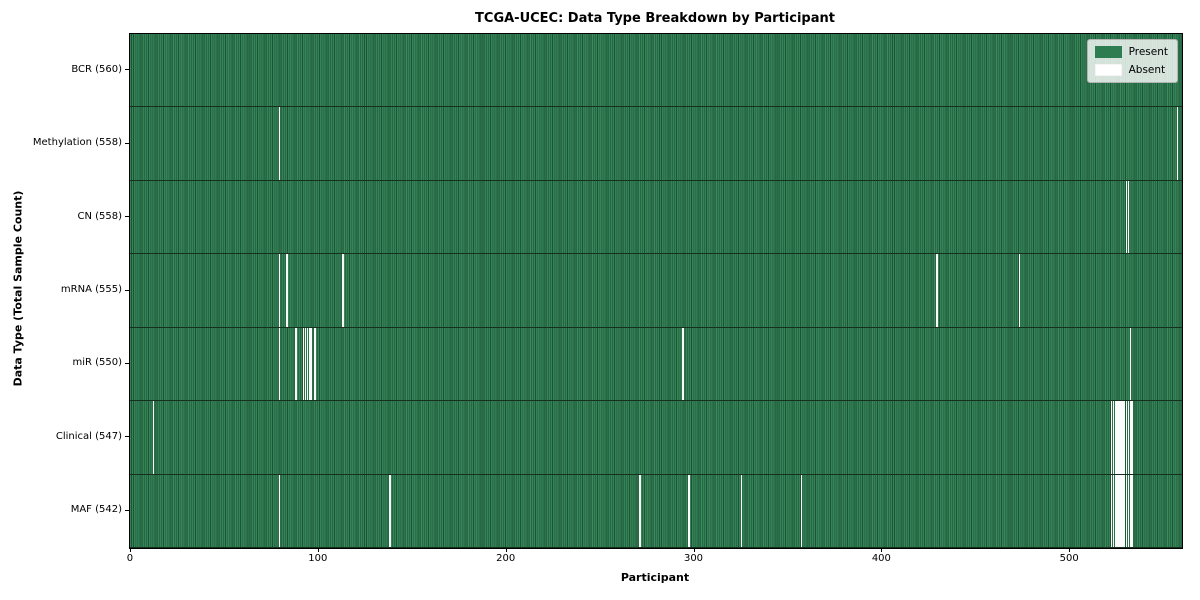 This screenshot has height=600, width=1200. What do you see at coordinates (96, 69) in the screenshot?
I see `y-tick-label: BCR (560)` at bounding box center [96, 69].